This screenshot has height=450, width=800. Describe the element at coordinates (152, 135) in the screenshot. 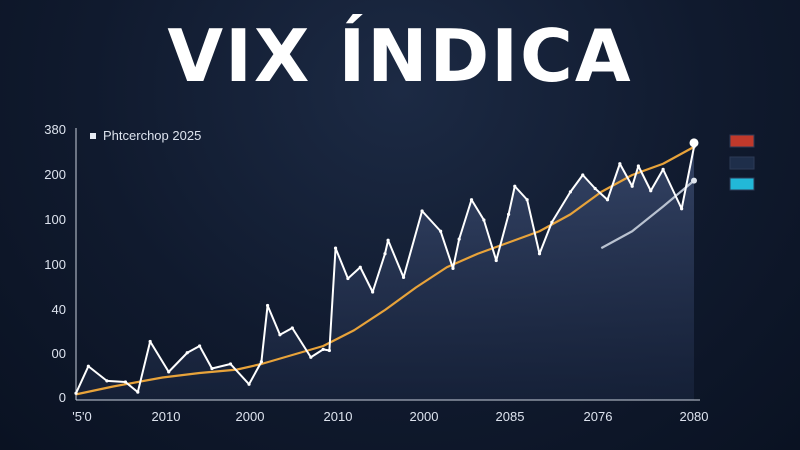

I see `legend-label: Phtcerchop 2025` at that location.